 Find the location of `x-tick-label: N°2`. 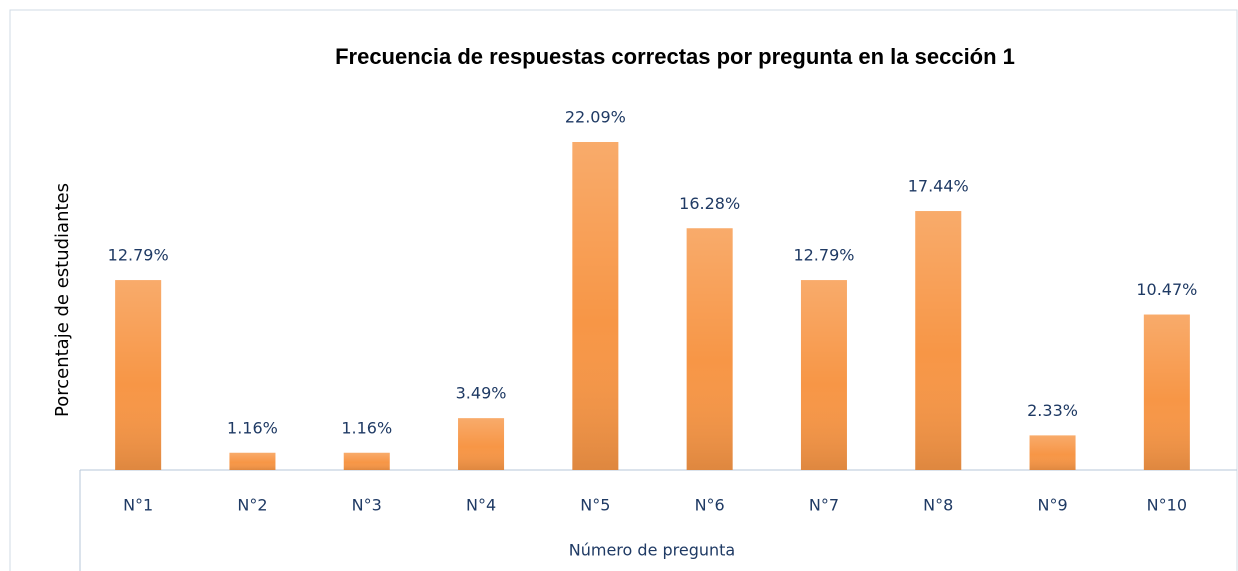

x-tick-label: N°2 is located at coordinates (252, 505).